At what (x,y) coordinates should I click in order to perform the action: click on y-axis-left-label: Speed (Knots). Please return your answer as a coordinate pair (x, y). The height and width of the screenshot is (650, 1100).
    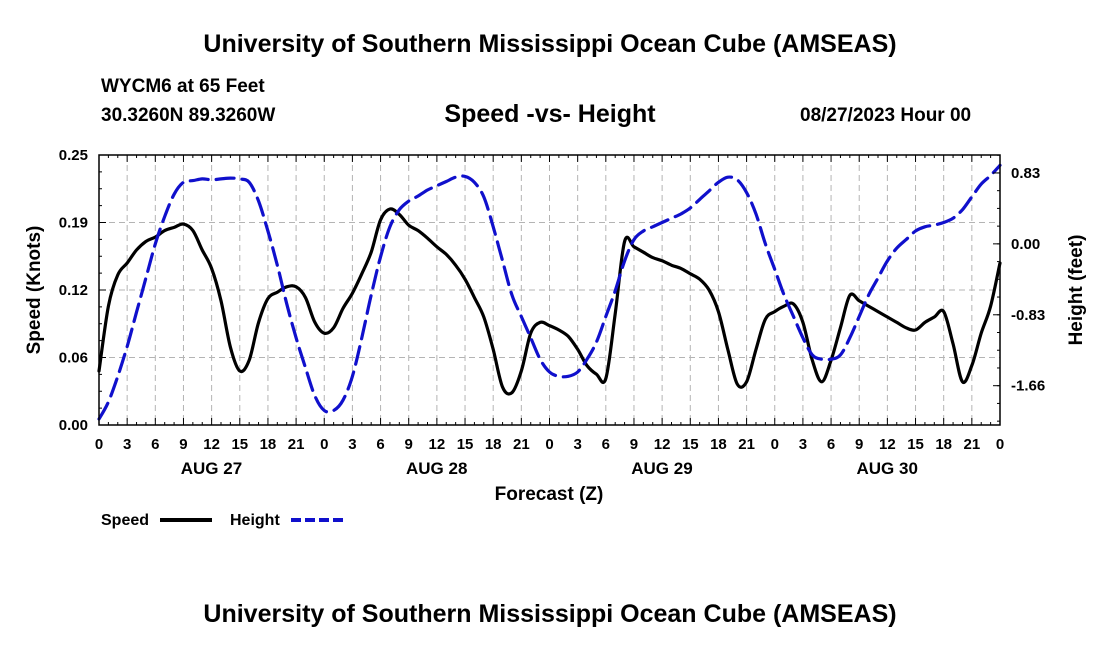
    Looking at the image, I should click on (34, 290).